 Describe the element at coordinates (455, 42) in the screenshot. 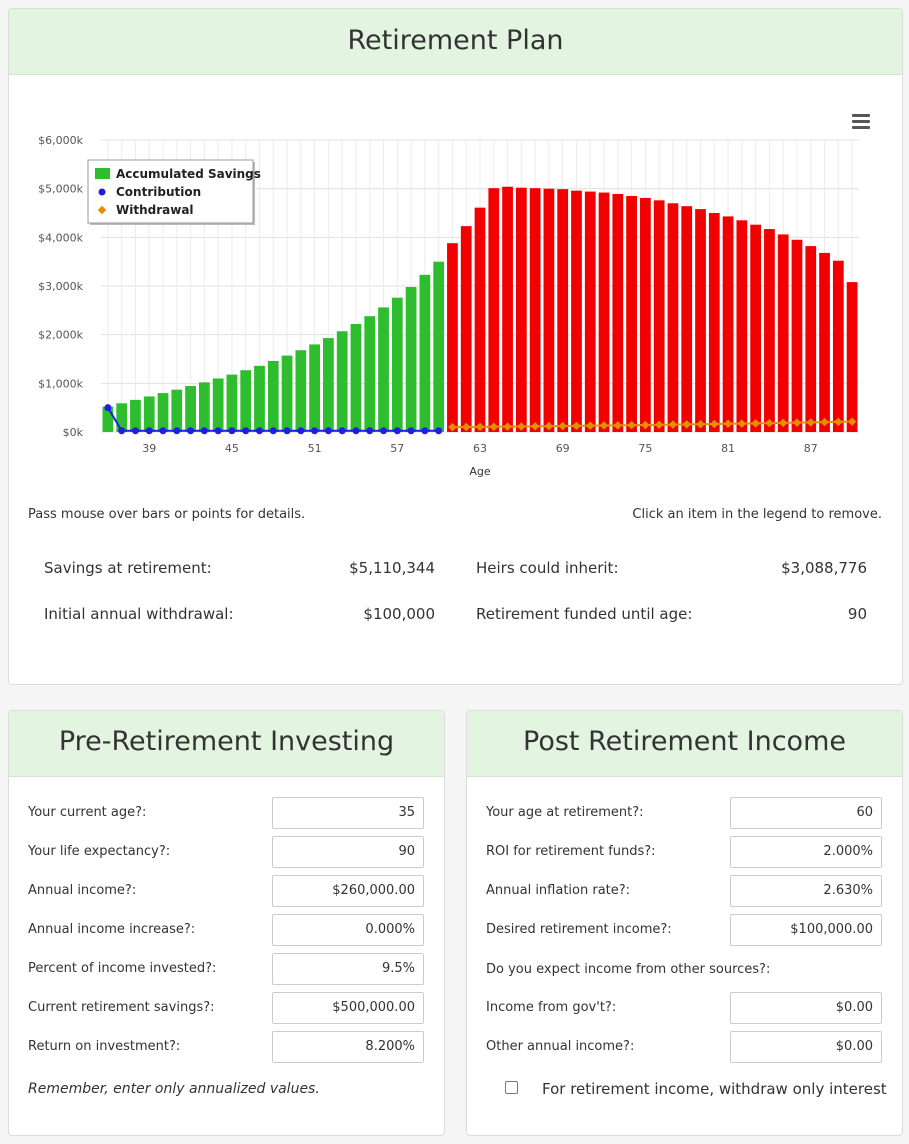

I see `plan-title: Retirement Plan` at that location.